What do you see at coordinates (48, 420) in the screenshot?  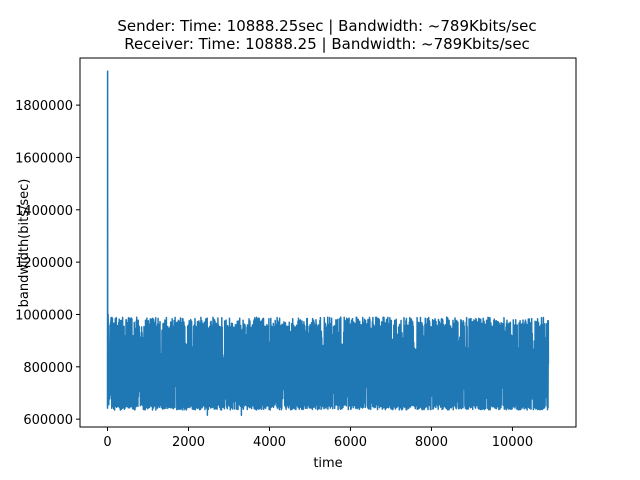 I see `y-tick-label: 600000` at bounding box center [48, 420].